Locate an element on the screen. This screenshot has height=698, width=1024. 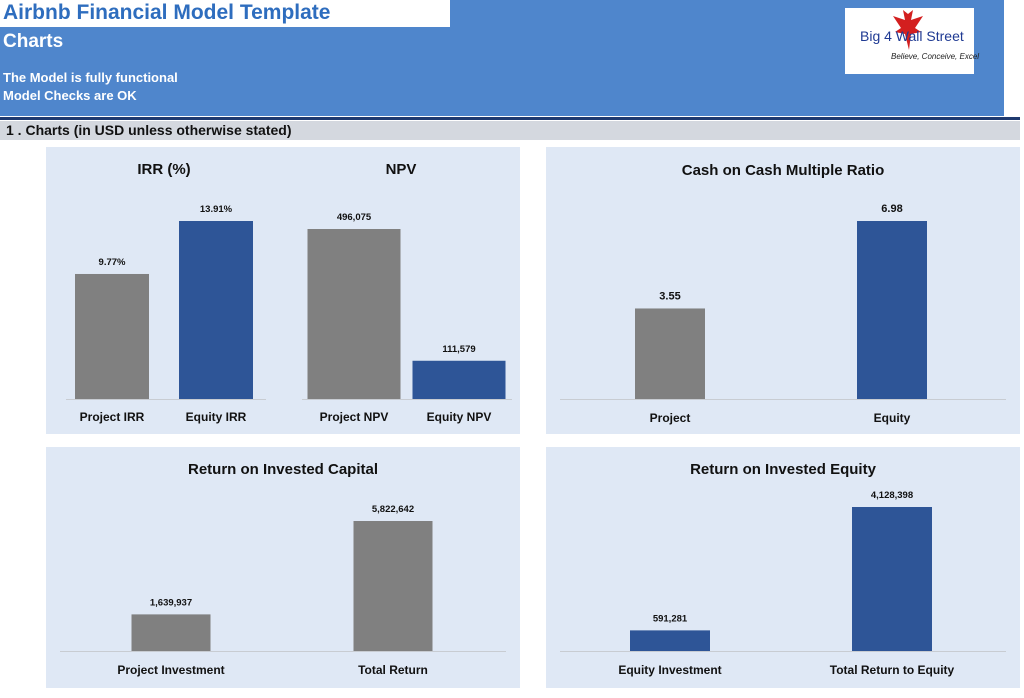
data-label: 3.55 is located at coordinates (669, 296).